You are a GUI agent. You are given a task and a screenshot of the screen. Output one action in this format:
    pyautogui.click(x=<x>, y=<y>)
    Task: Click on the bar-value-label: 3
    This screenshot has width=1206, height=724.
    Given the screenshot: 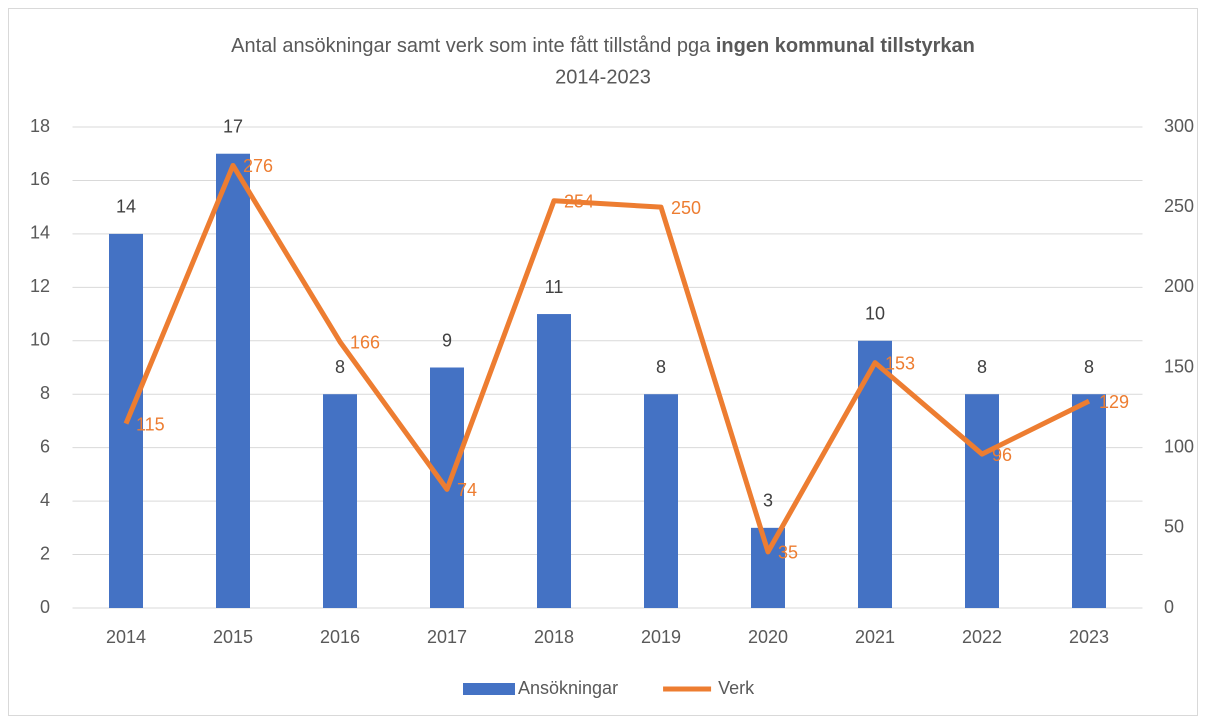 What is the action you would take?
    pyautogui.click(x=768, y=501)
    